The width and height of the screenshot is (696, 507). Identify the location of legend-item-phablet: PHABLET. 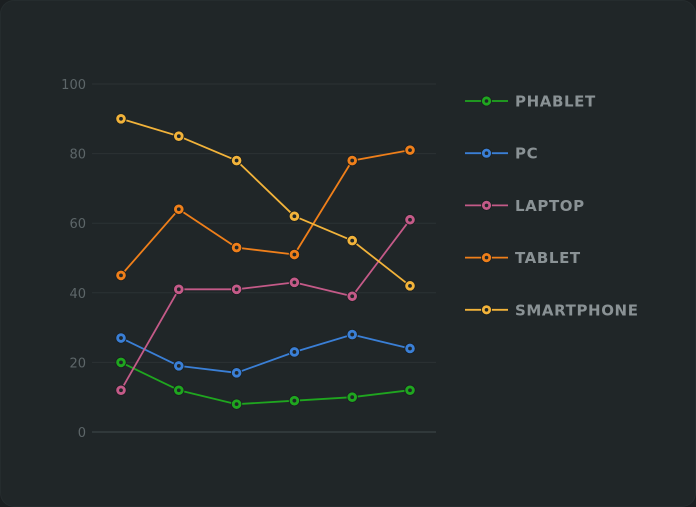
(530, 102).